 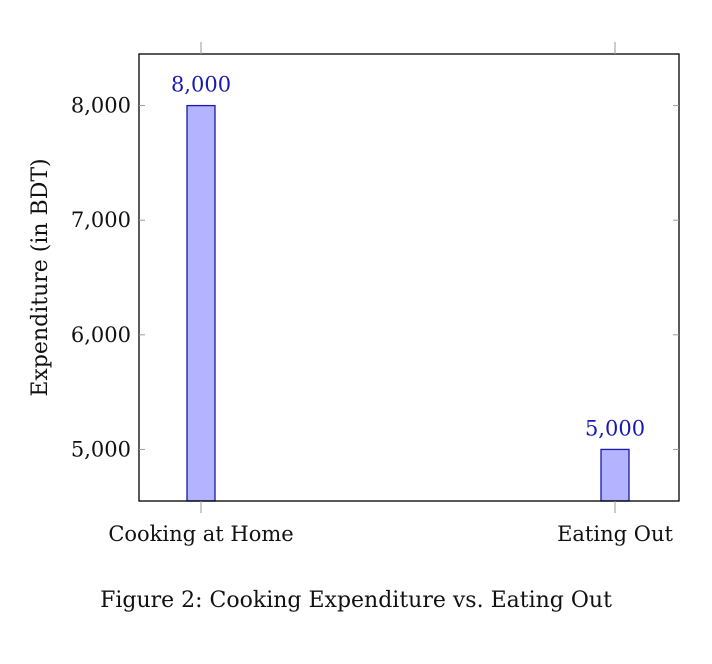 I want to click on y-axis-title: Expenditure (in BDT), so click(x=40, y=277).